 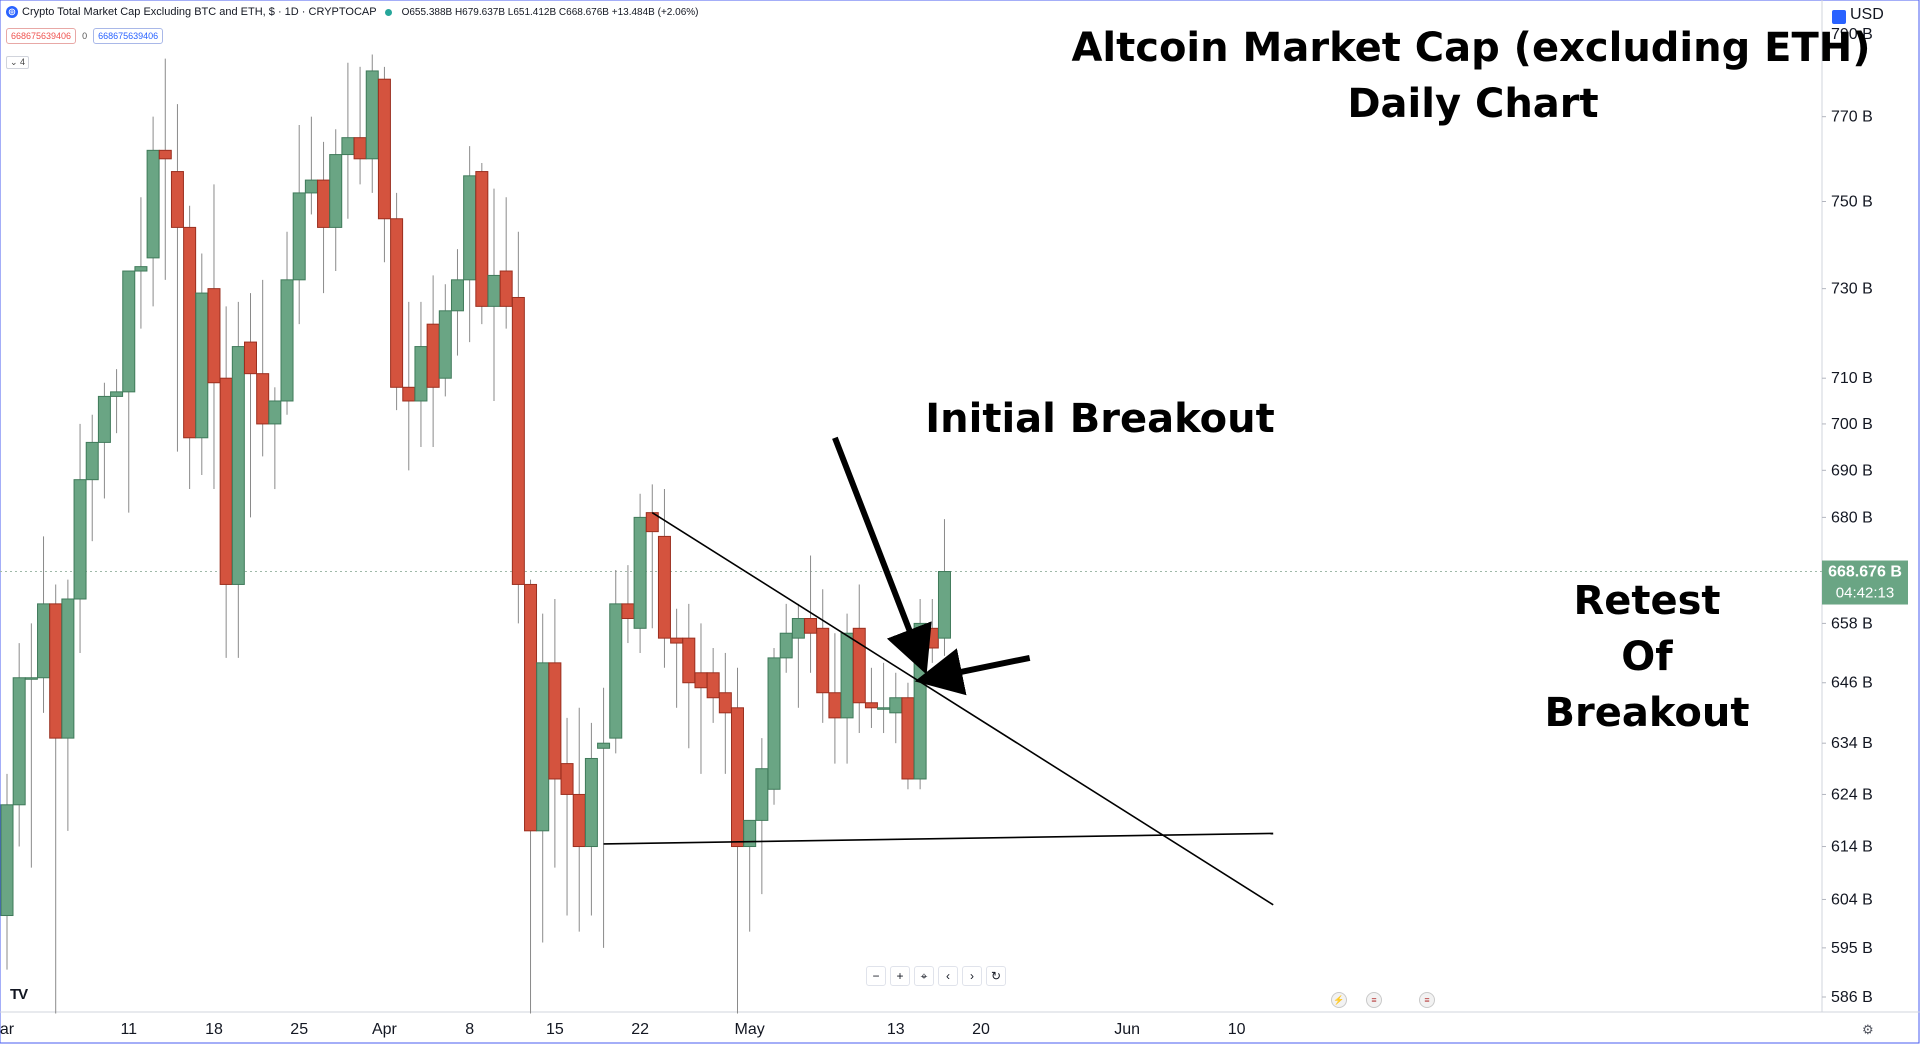 I want to click on currency-icon, so click(x=1839, y=17).